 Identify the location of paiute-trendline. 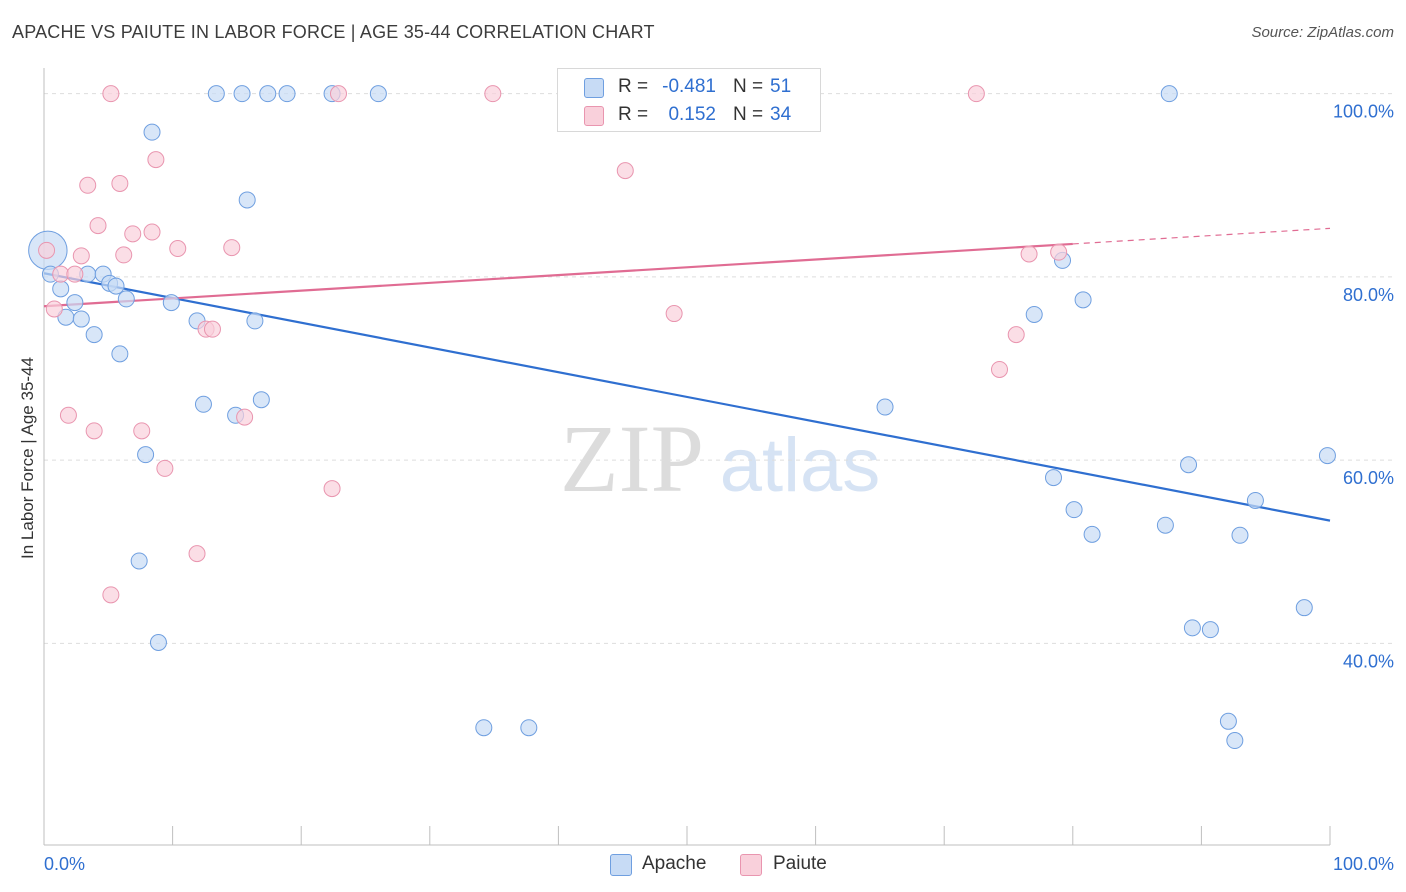
(558, 275).